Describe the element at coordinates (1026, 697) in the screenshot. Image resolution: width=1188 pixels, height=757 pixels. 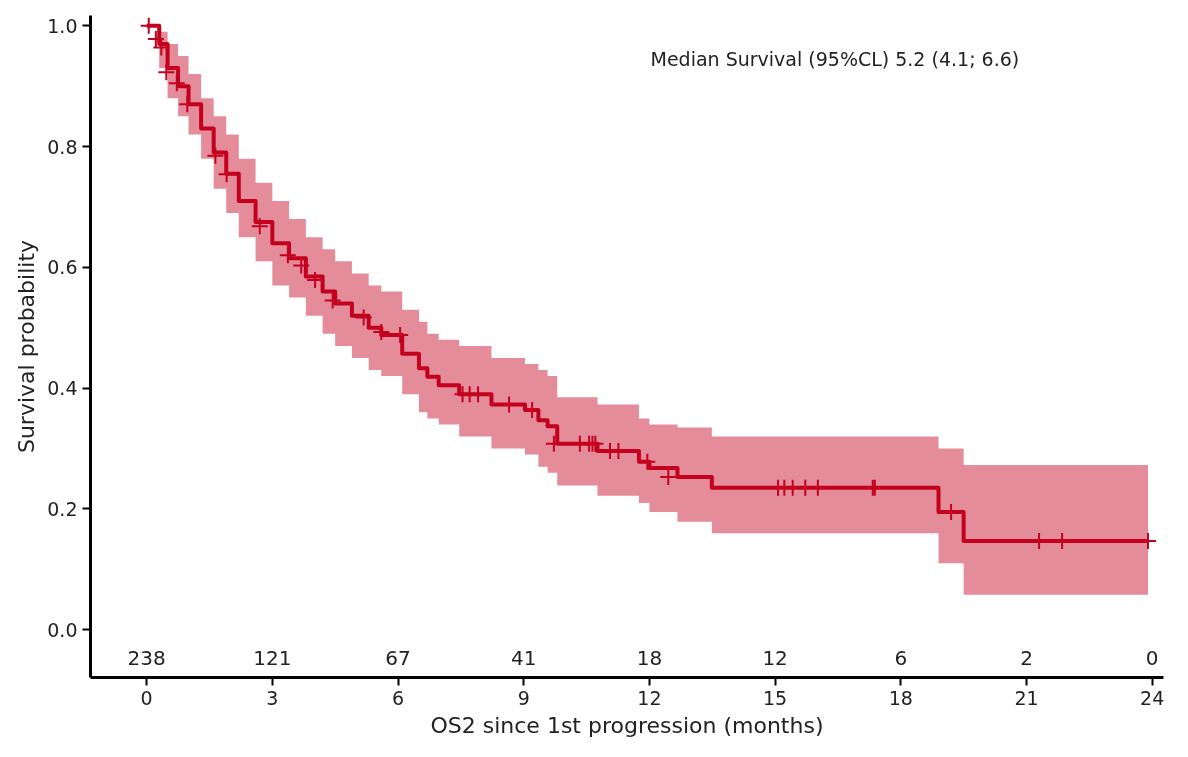
I see `x-tick-label: 21` at that location.